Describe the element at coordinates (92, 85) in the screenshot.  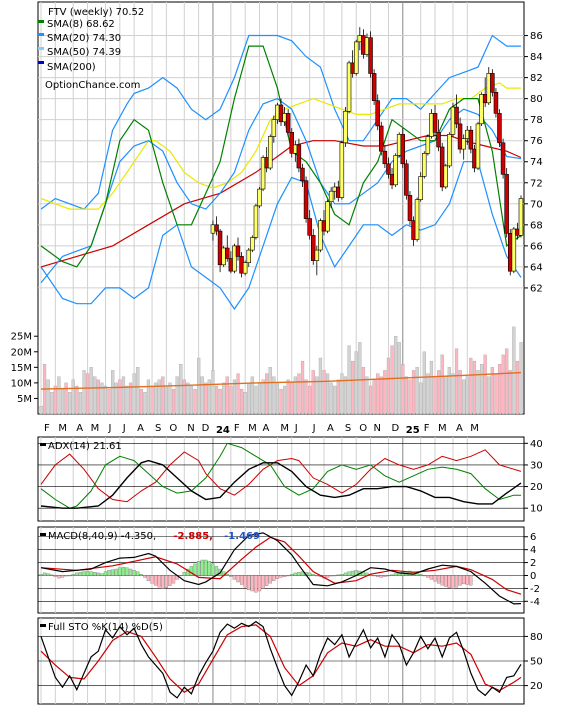
I see `watermark: OptionChance.com` at that location.